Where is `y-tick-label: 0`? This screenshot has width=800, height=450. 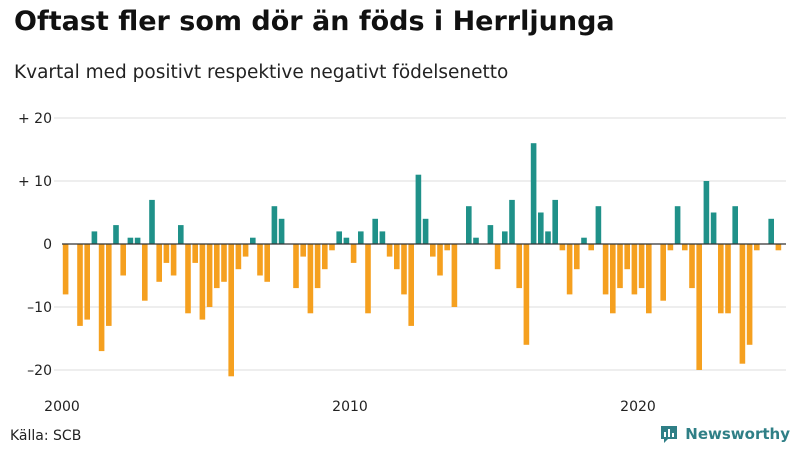
y-tick-label: 0 is located at coordinates (47, 245).